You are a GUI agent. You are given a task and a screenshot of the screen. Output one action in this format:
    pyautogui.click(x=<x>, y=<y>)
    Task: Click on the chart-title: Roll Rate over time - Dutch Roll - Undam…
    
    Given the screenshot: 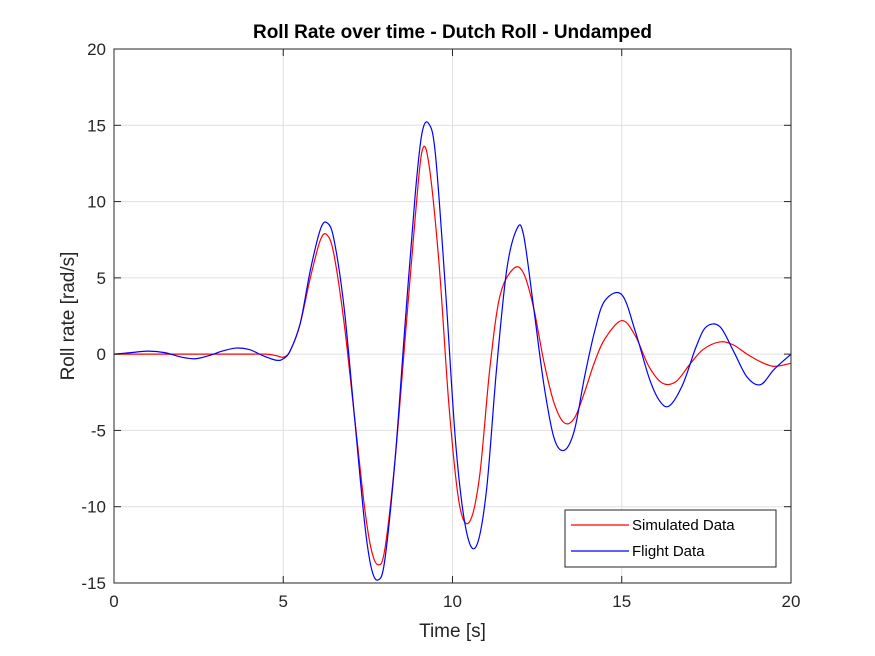 What is the action you would take?
    pyautogui.click(x=452, y=32)
    